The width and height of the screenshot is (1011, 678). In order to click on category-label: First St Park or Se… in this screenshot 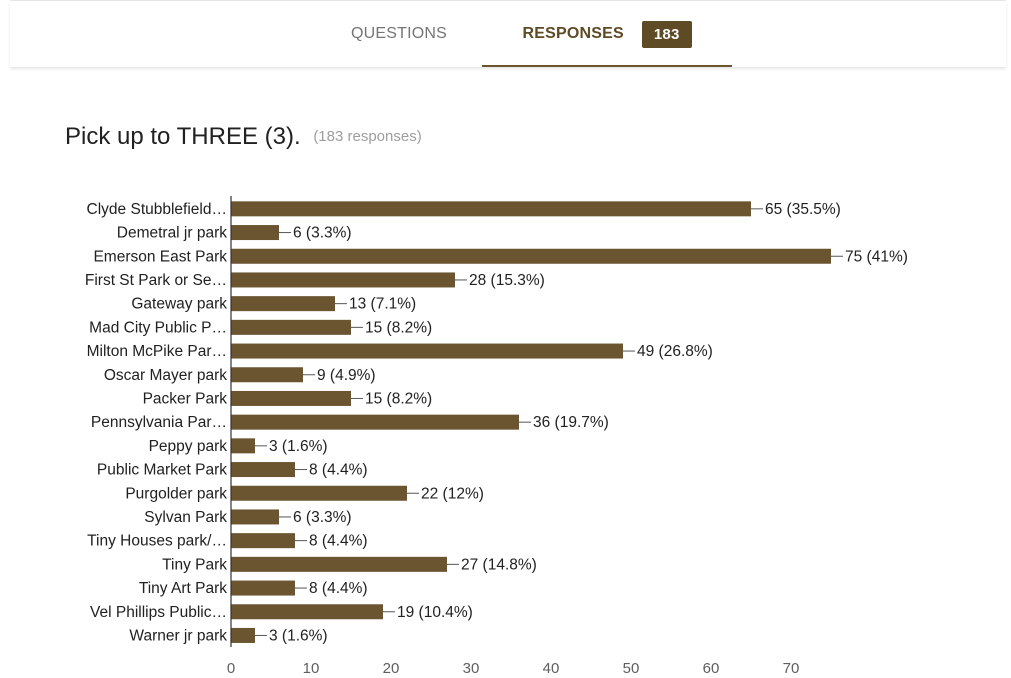, I will do `click(156, 280)`.